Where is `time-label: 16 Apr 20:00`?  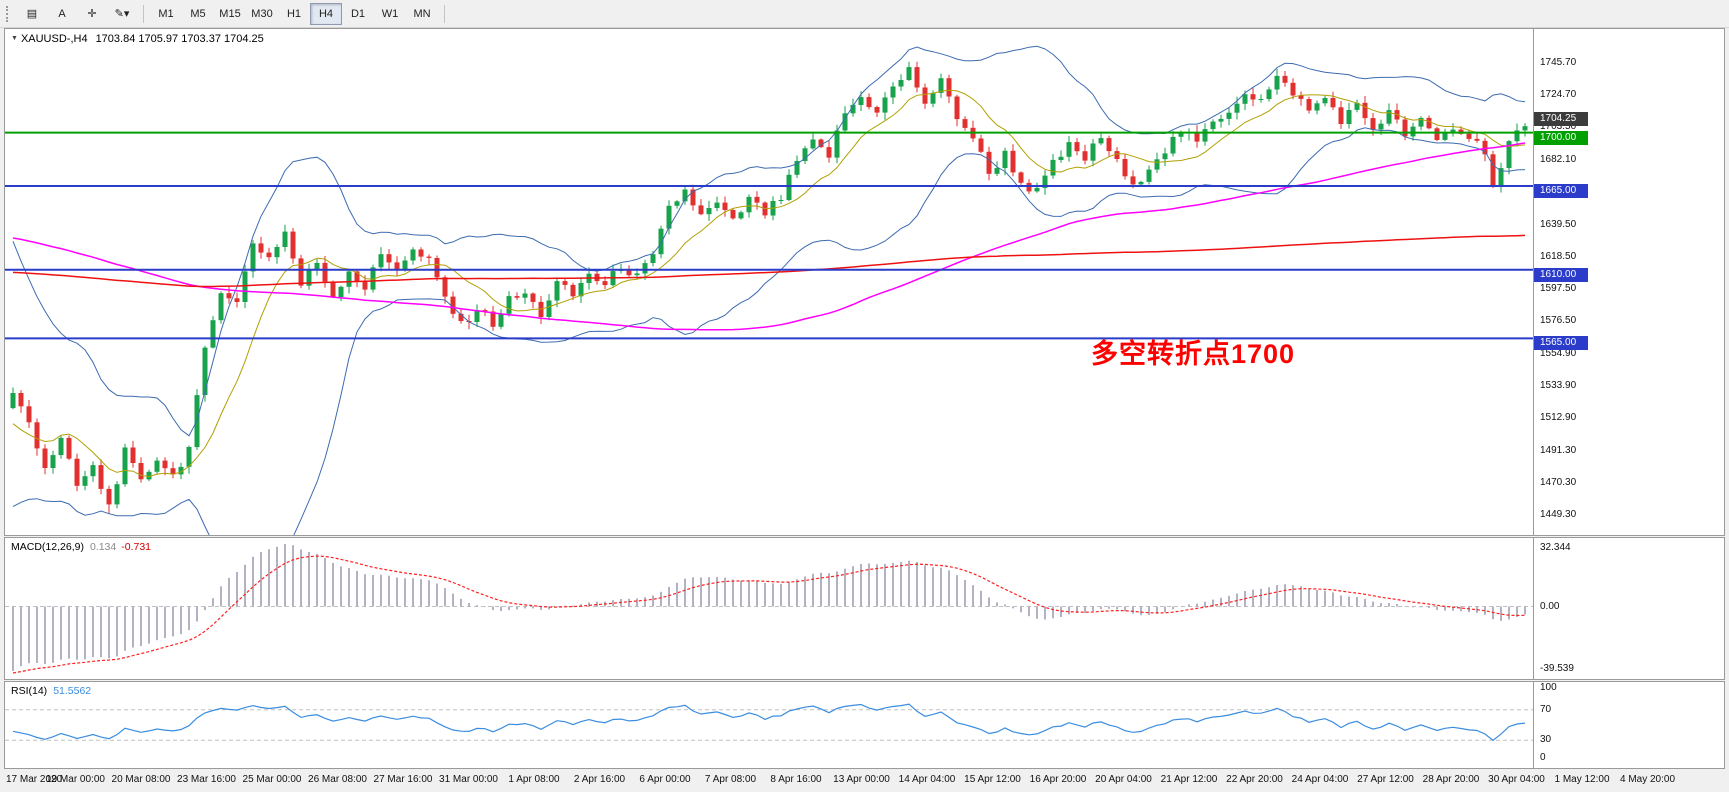 time-label: 16 Apr 20:00 is located at coordinates (1058, 779).